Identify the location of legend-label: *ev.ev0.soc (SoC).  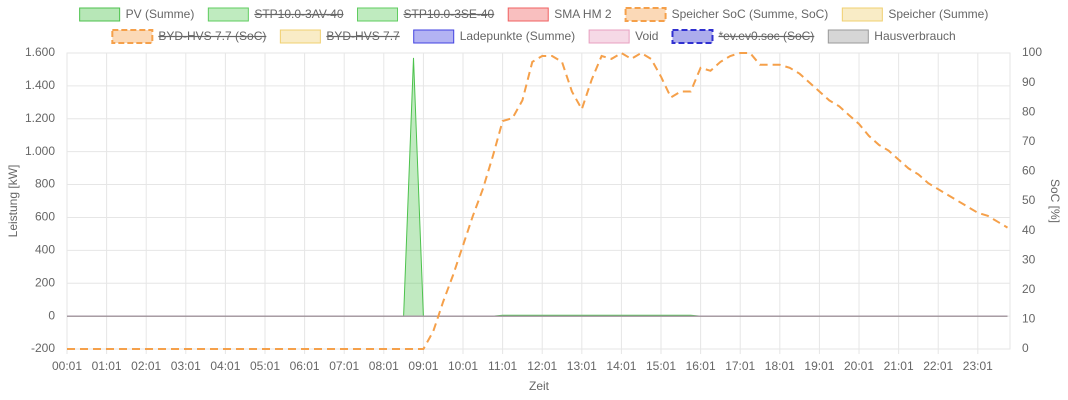
(766, 36).